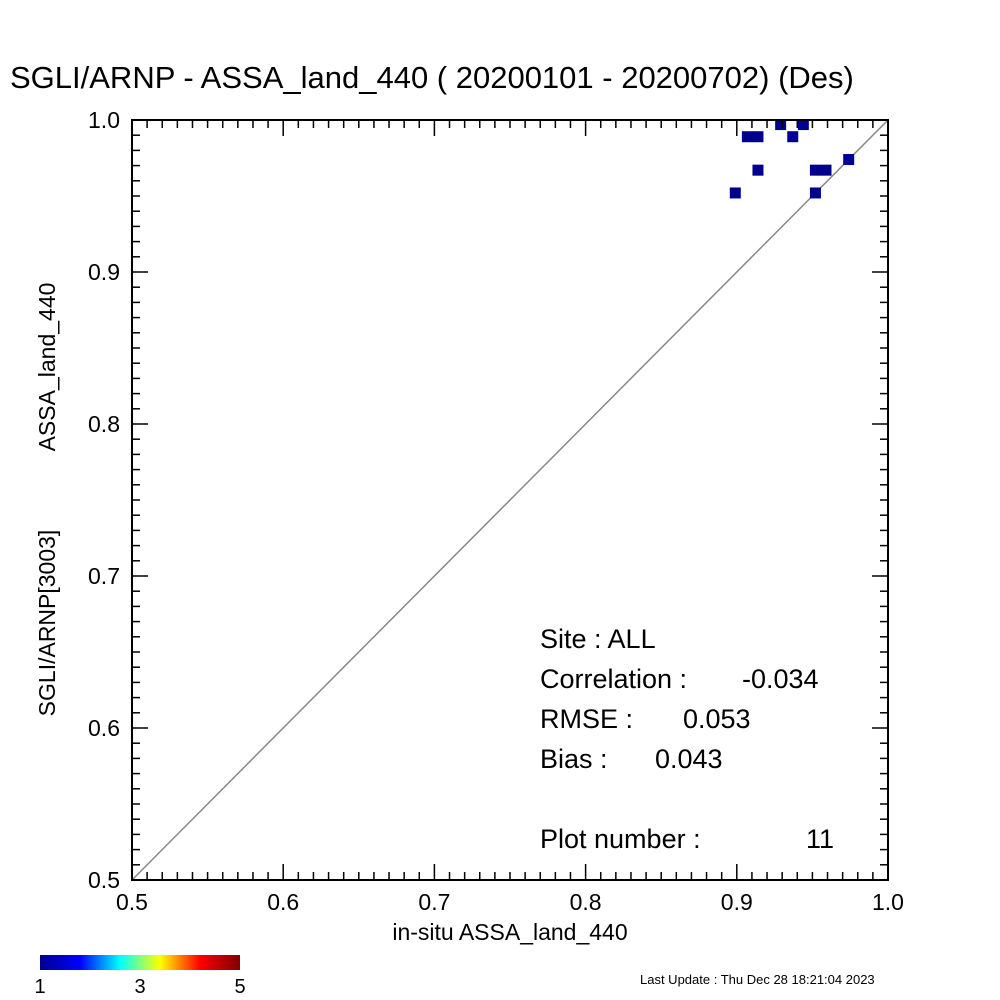 This screenshot has width=1000, height=1000. What do you see at coordinates (104, 272) in the screenshot?
I see `y-tick-label: 0.9` at bounding box center [104, 272].